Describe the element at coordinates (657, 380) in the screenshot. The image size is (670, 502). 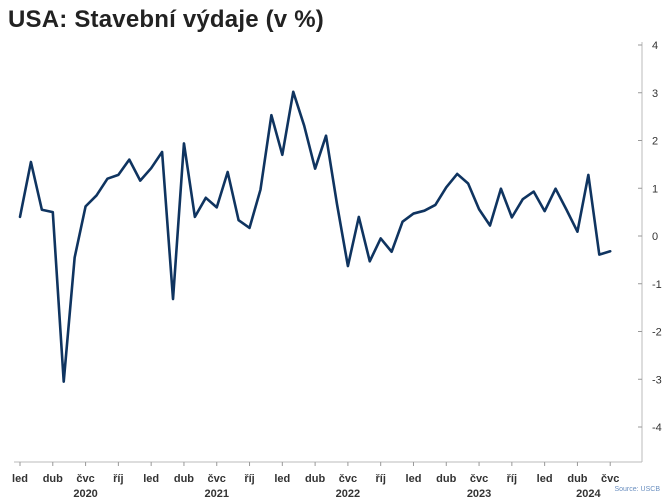
I see `y-tick-label: -3` at that location.